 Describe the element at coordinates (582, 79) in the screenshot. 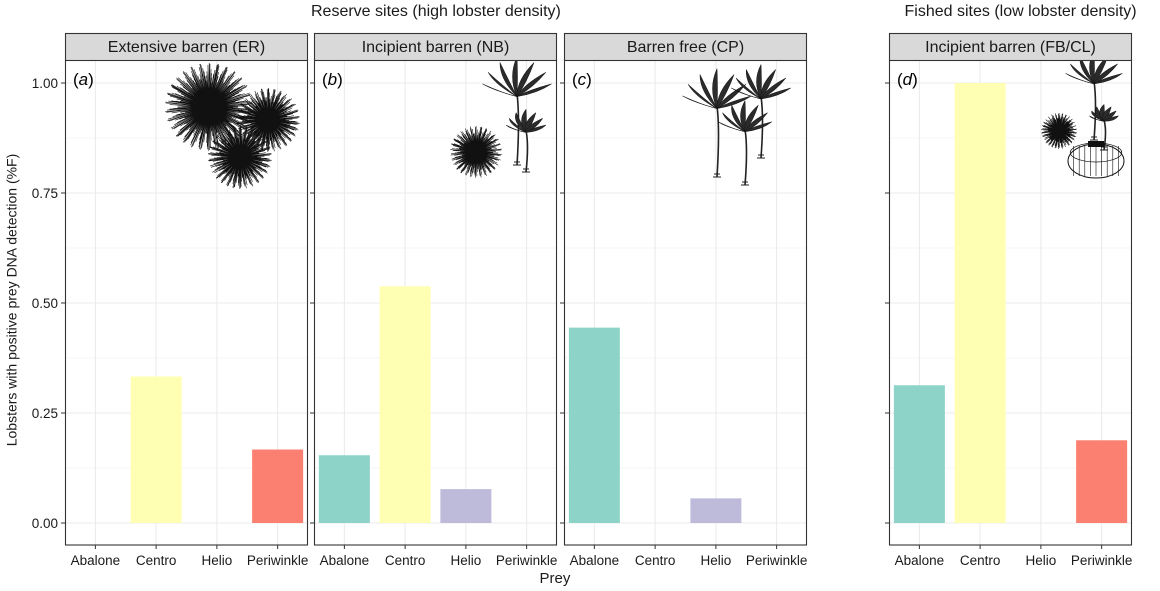

I see `panel-label: (c)` at that location.